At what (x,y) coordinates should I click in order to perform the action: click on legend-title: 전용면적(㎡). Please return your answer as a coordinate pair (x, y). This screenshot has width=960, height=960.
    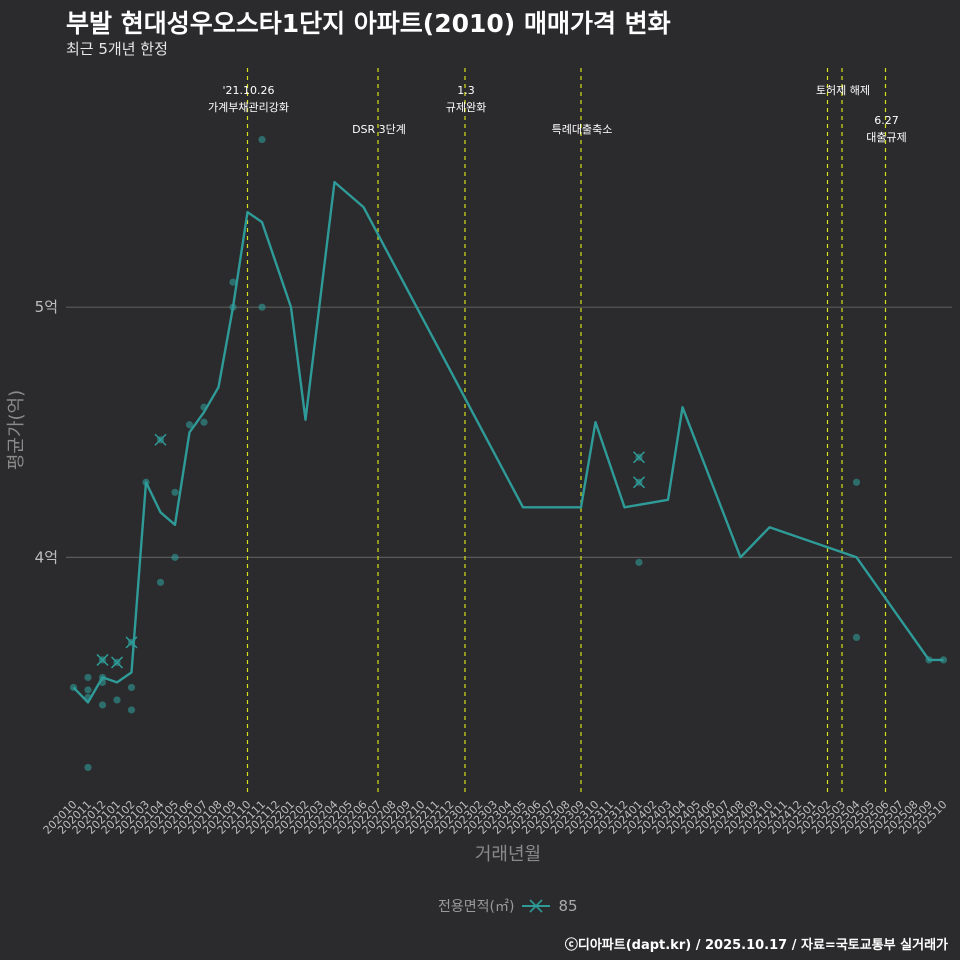
    Looking at the image, I should click on (476, 907).